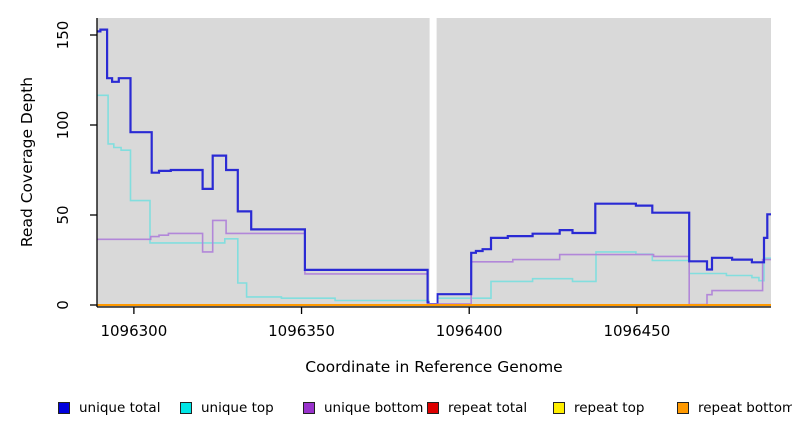 The height and width of the screenshot is (432, 792). Describe the element at coordinates (469, 331) in the screenshot. I see `x-tick-label: 1096400` at that location.